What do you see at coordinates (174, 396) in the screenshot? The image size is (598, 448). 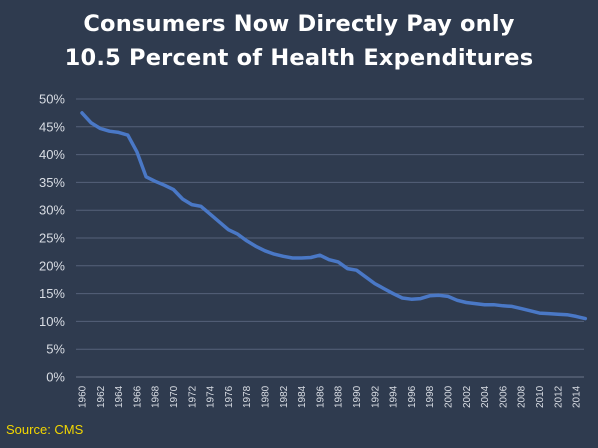 I see `x-tick-label: 1970` at bounding box center [174, 396].